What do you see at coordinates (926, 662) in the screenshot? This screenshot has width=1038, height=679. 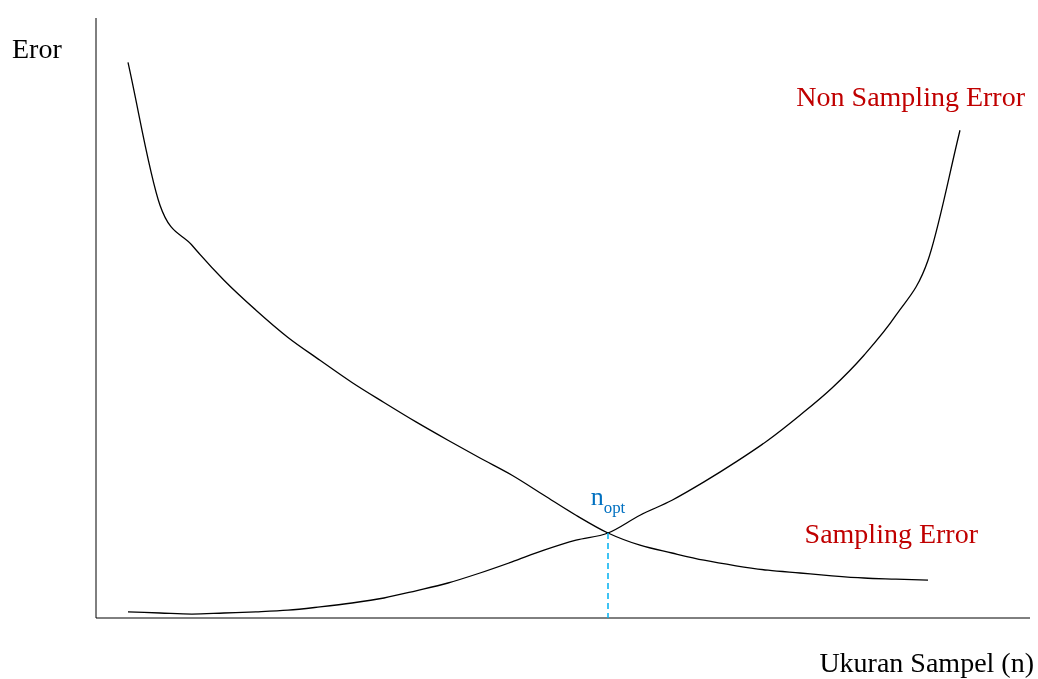 I see `x-axis-title: Ukuran Sampel (n)` at bounding box center [926, 662].